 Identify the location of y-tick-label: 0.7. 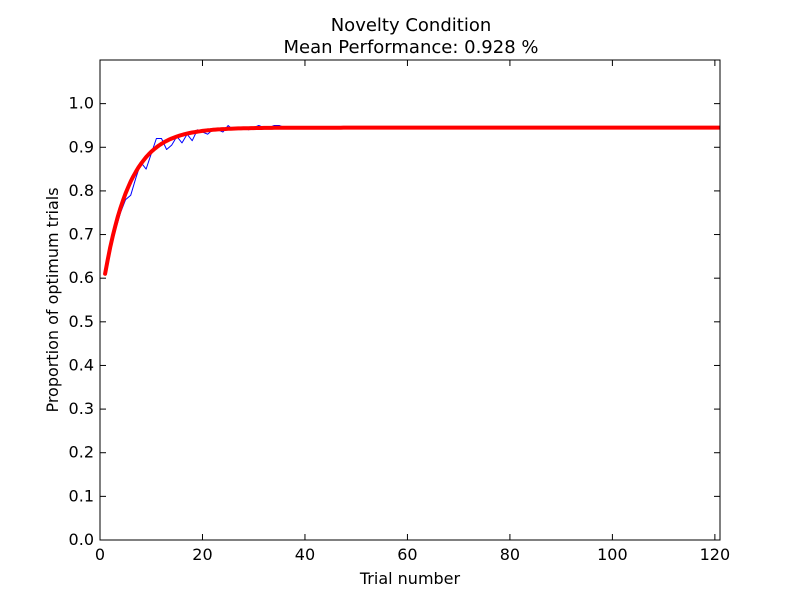
(81, 234).